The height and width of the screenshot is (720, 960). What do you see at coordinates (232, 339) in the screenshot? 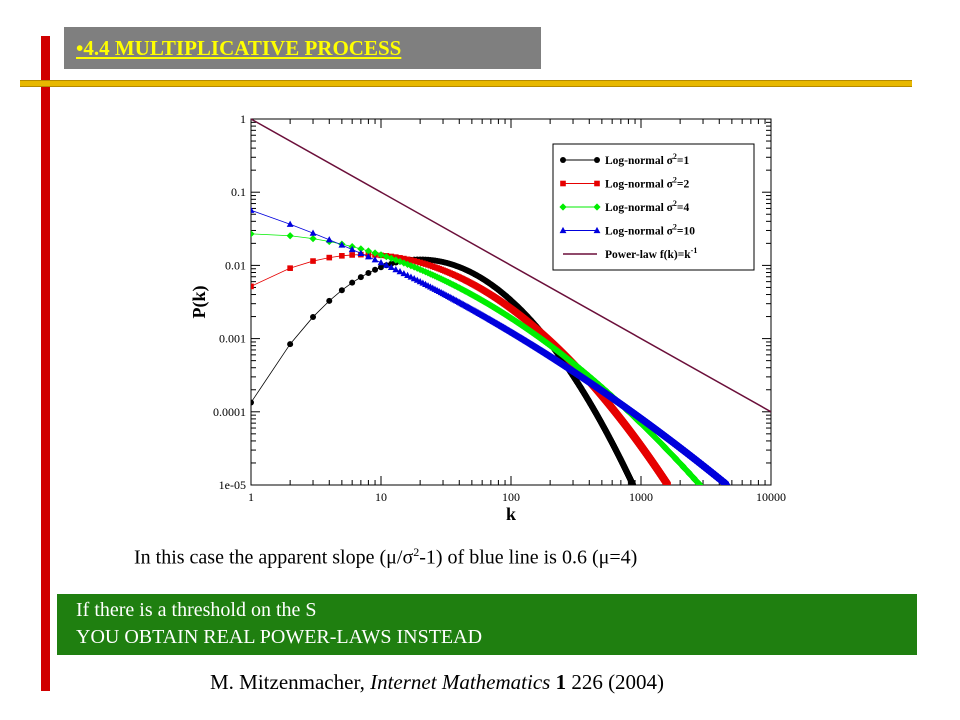
I see `y-tick-label: 0.001` at bounding box center [232, 339].